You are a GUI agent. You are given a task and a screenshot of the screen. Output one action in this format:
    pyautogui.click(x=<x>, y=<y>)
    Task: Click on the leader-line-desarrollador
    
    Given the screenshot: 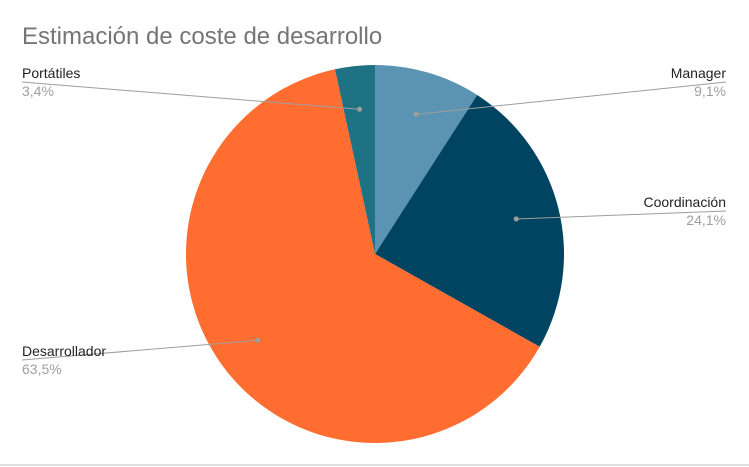 What is the action you would take?
    pyautogui.click(x=139, y=350)
    